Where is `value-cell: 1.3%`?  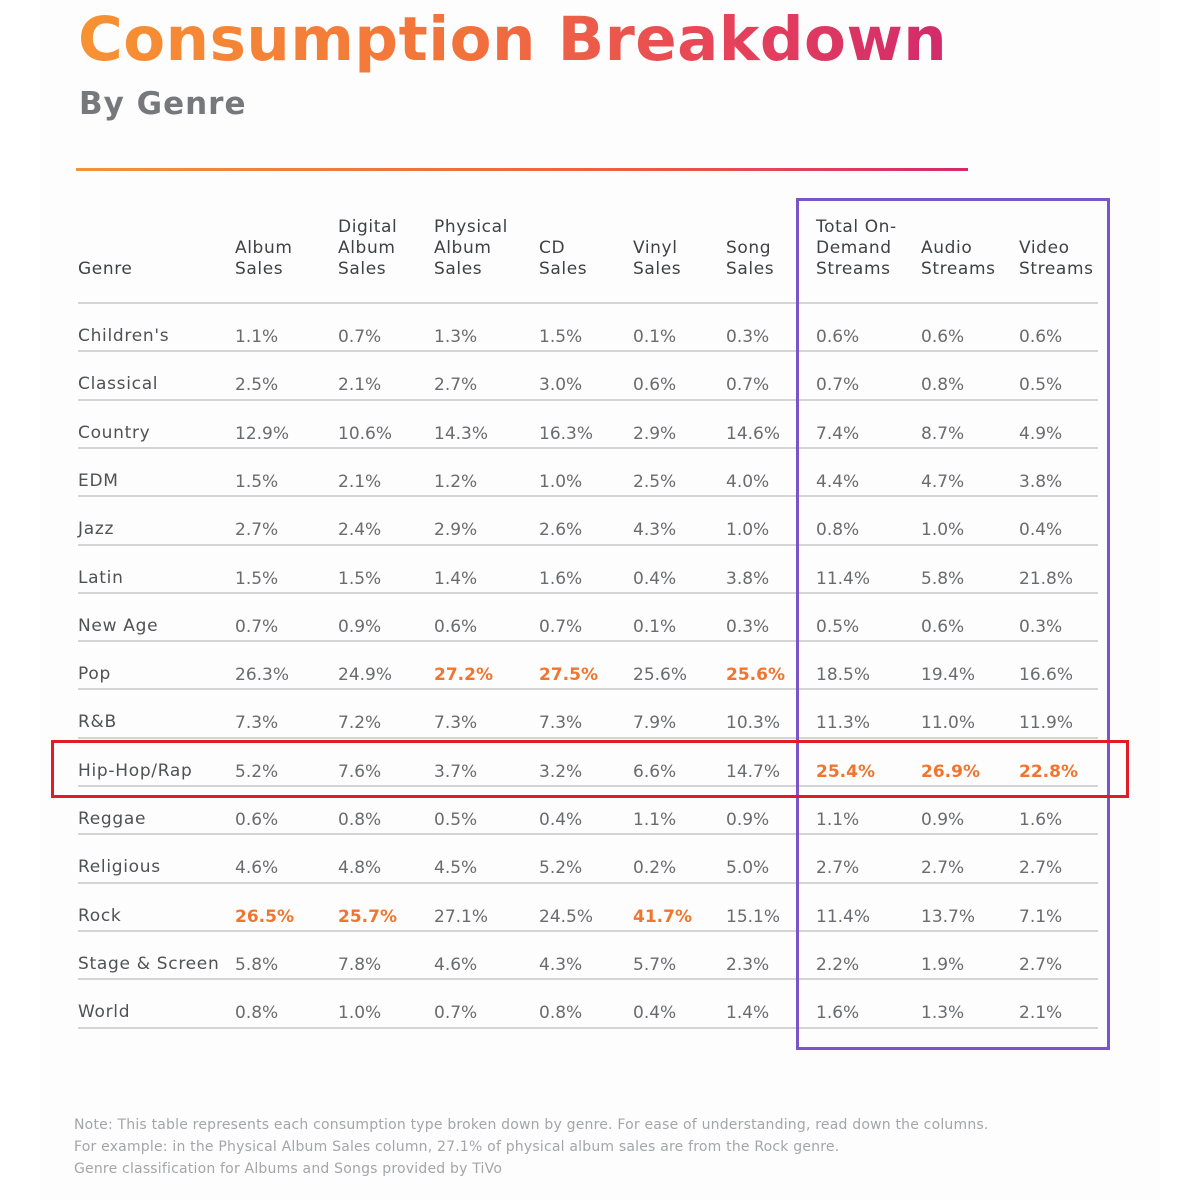
value-cell: 1.3% is located at coordinates (456, 337).